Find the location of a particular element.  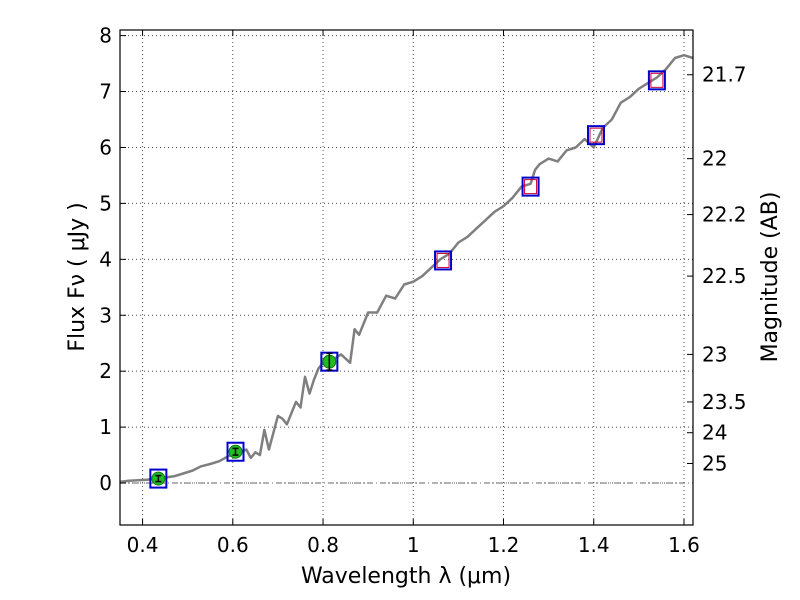

y2-tick-label: 23.5 is located at coordinates (724, 402).